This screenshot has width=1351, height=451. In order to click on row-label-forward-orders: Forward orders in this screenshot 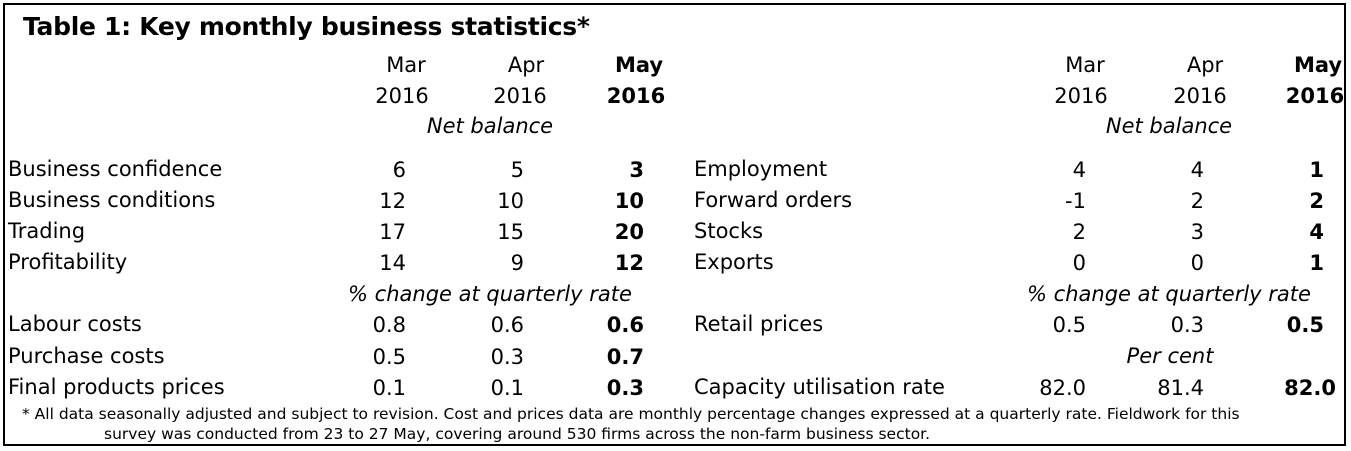, I will do `click(773, 200)`.